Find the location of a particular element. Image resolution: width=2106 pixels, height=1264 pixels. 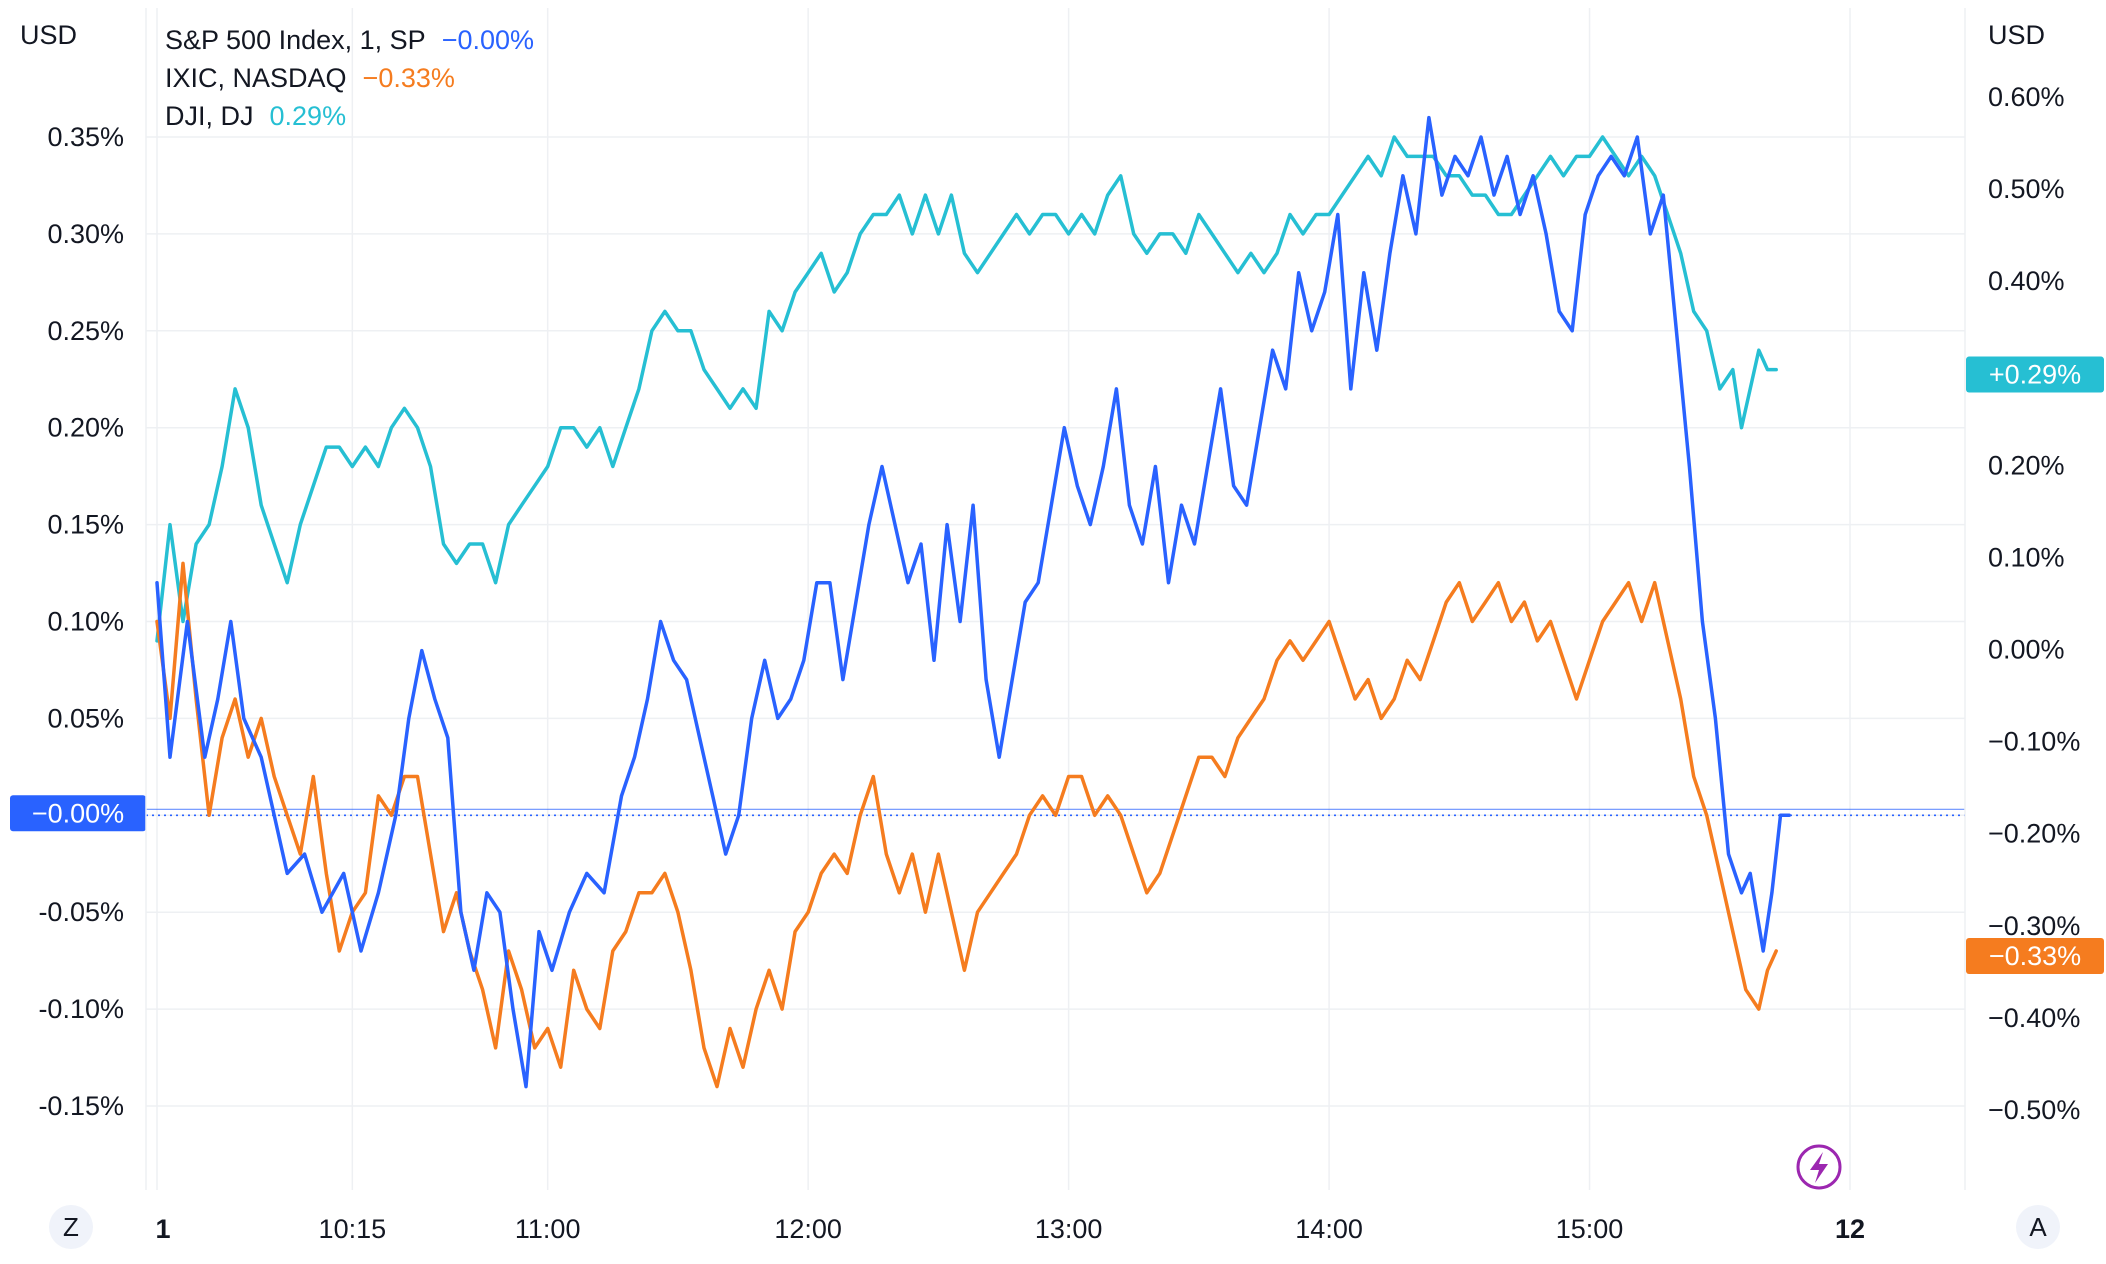

sp500-price-badge: −0.00% is located at coordinates (78, 813).